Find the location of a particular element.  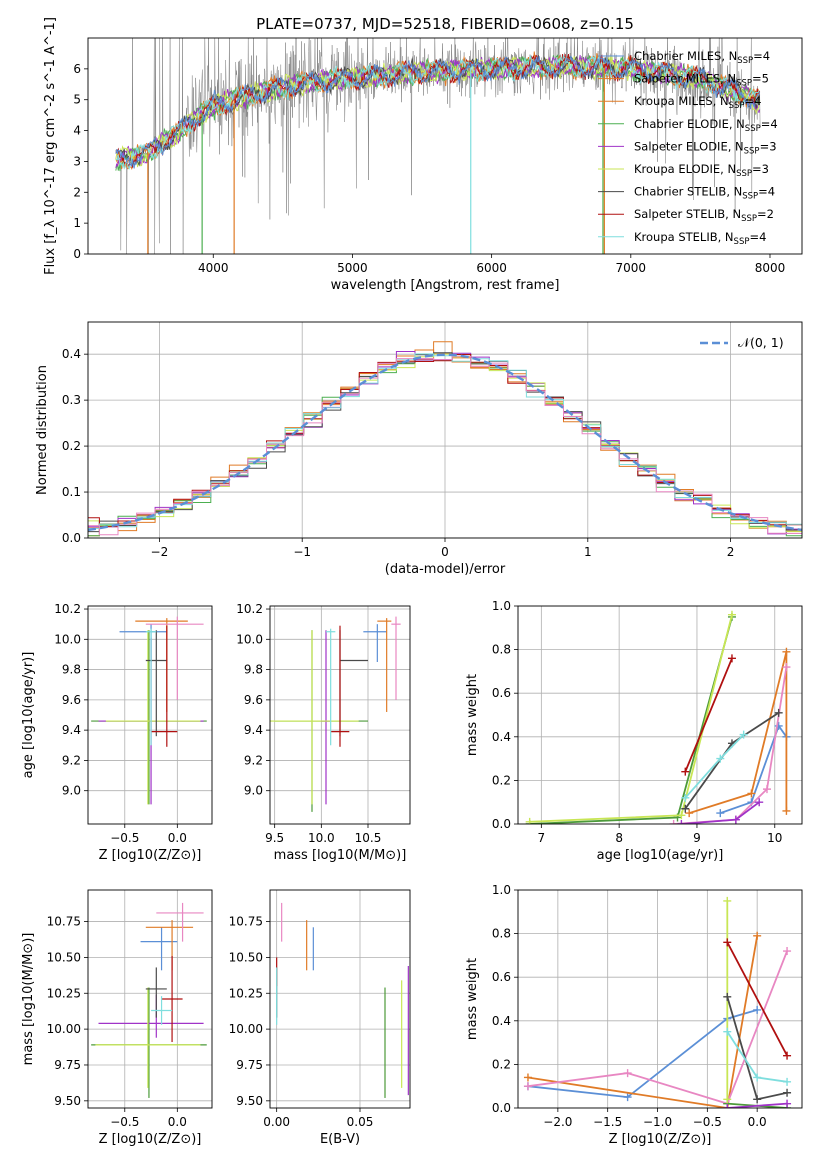

plot-area is located at coordinates (660, 999).